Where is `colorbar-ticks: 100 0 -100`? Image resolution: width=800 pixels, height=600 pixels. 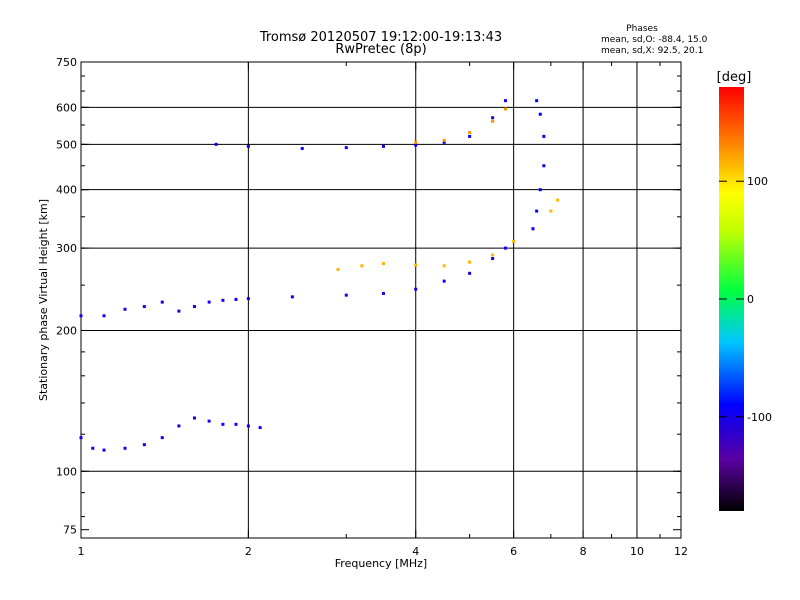 colorbar-ticks: 100 0 -100 is located at coordinates (745, 299).